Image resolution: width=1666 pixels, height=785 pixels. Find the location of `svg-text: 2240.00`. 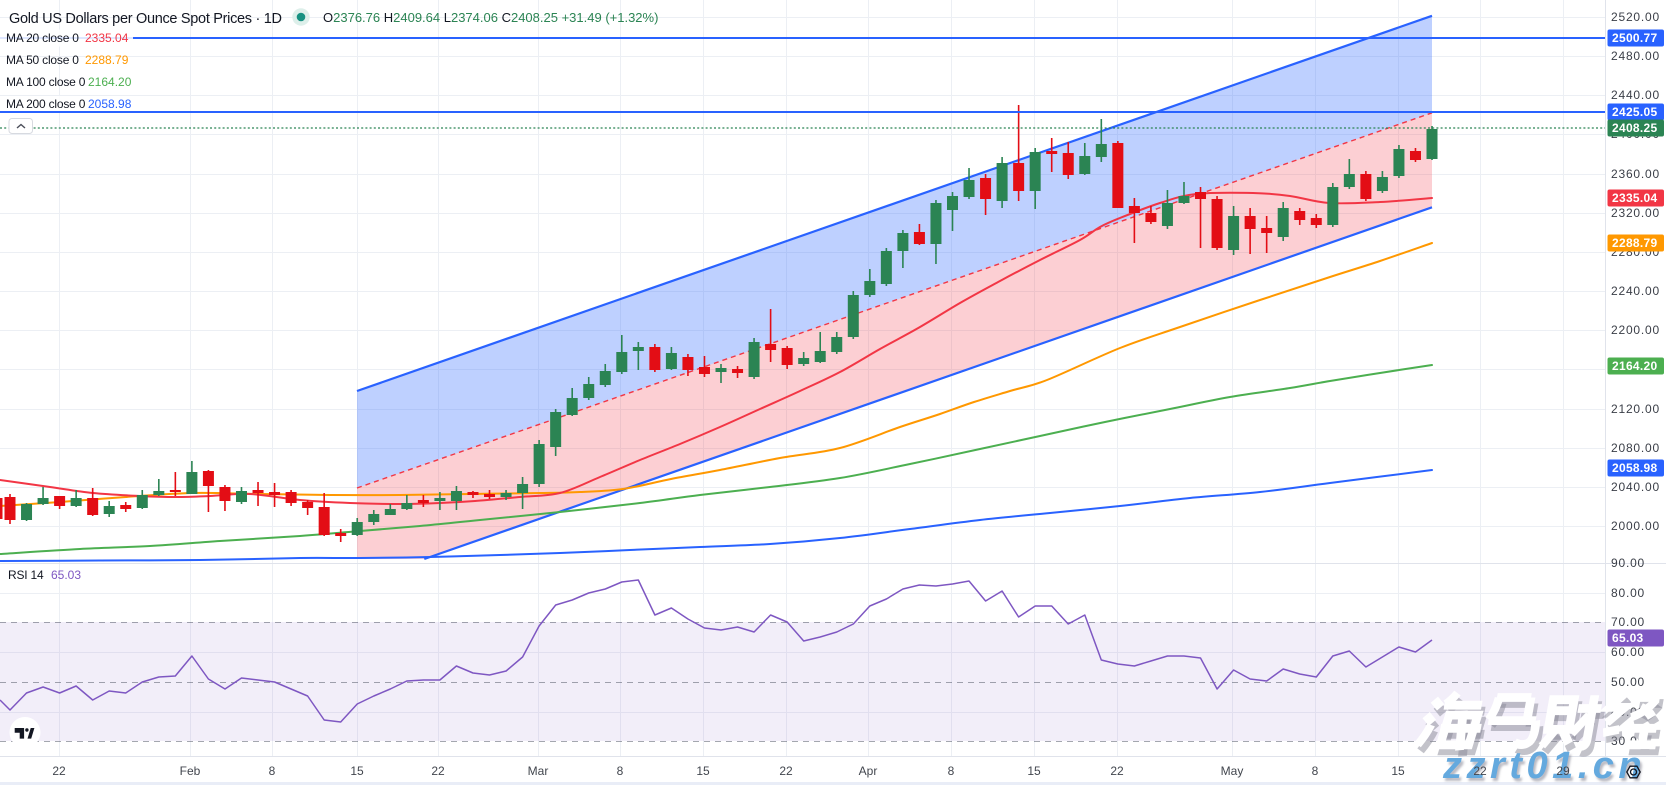

svg-text: 2240.00 is located at coordinates (1635, 291).